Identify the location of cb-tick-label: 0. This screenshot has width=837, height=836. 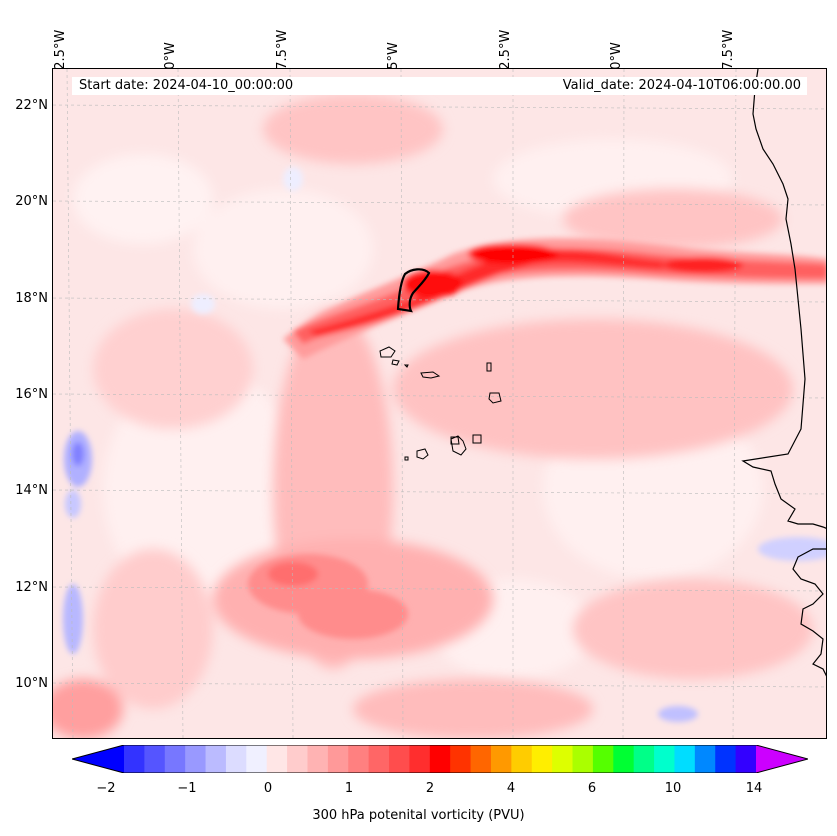
(268, 788).